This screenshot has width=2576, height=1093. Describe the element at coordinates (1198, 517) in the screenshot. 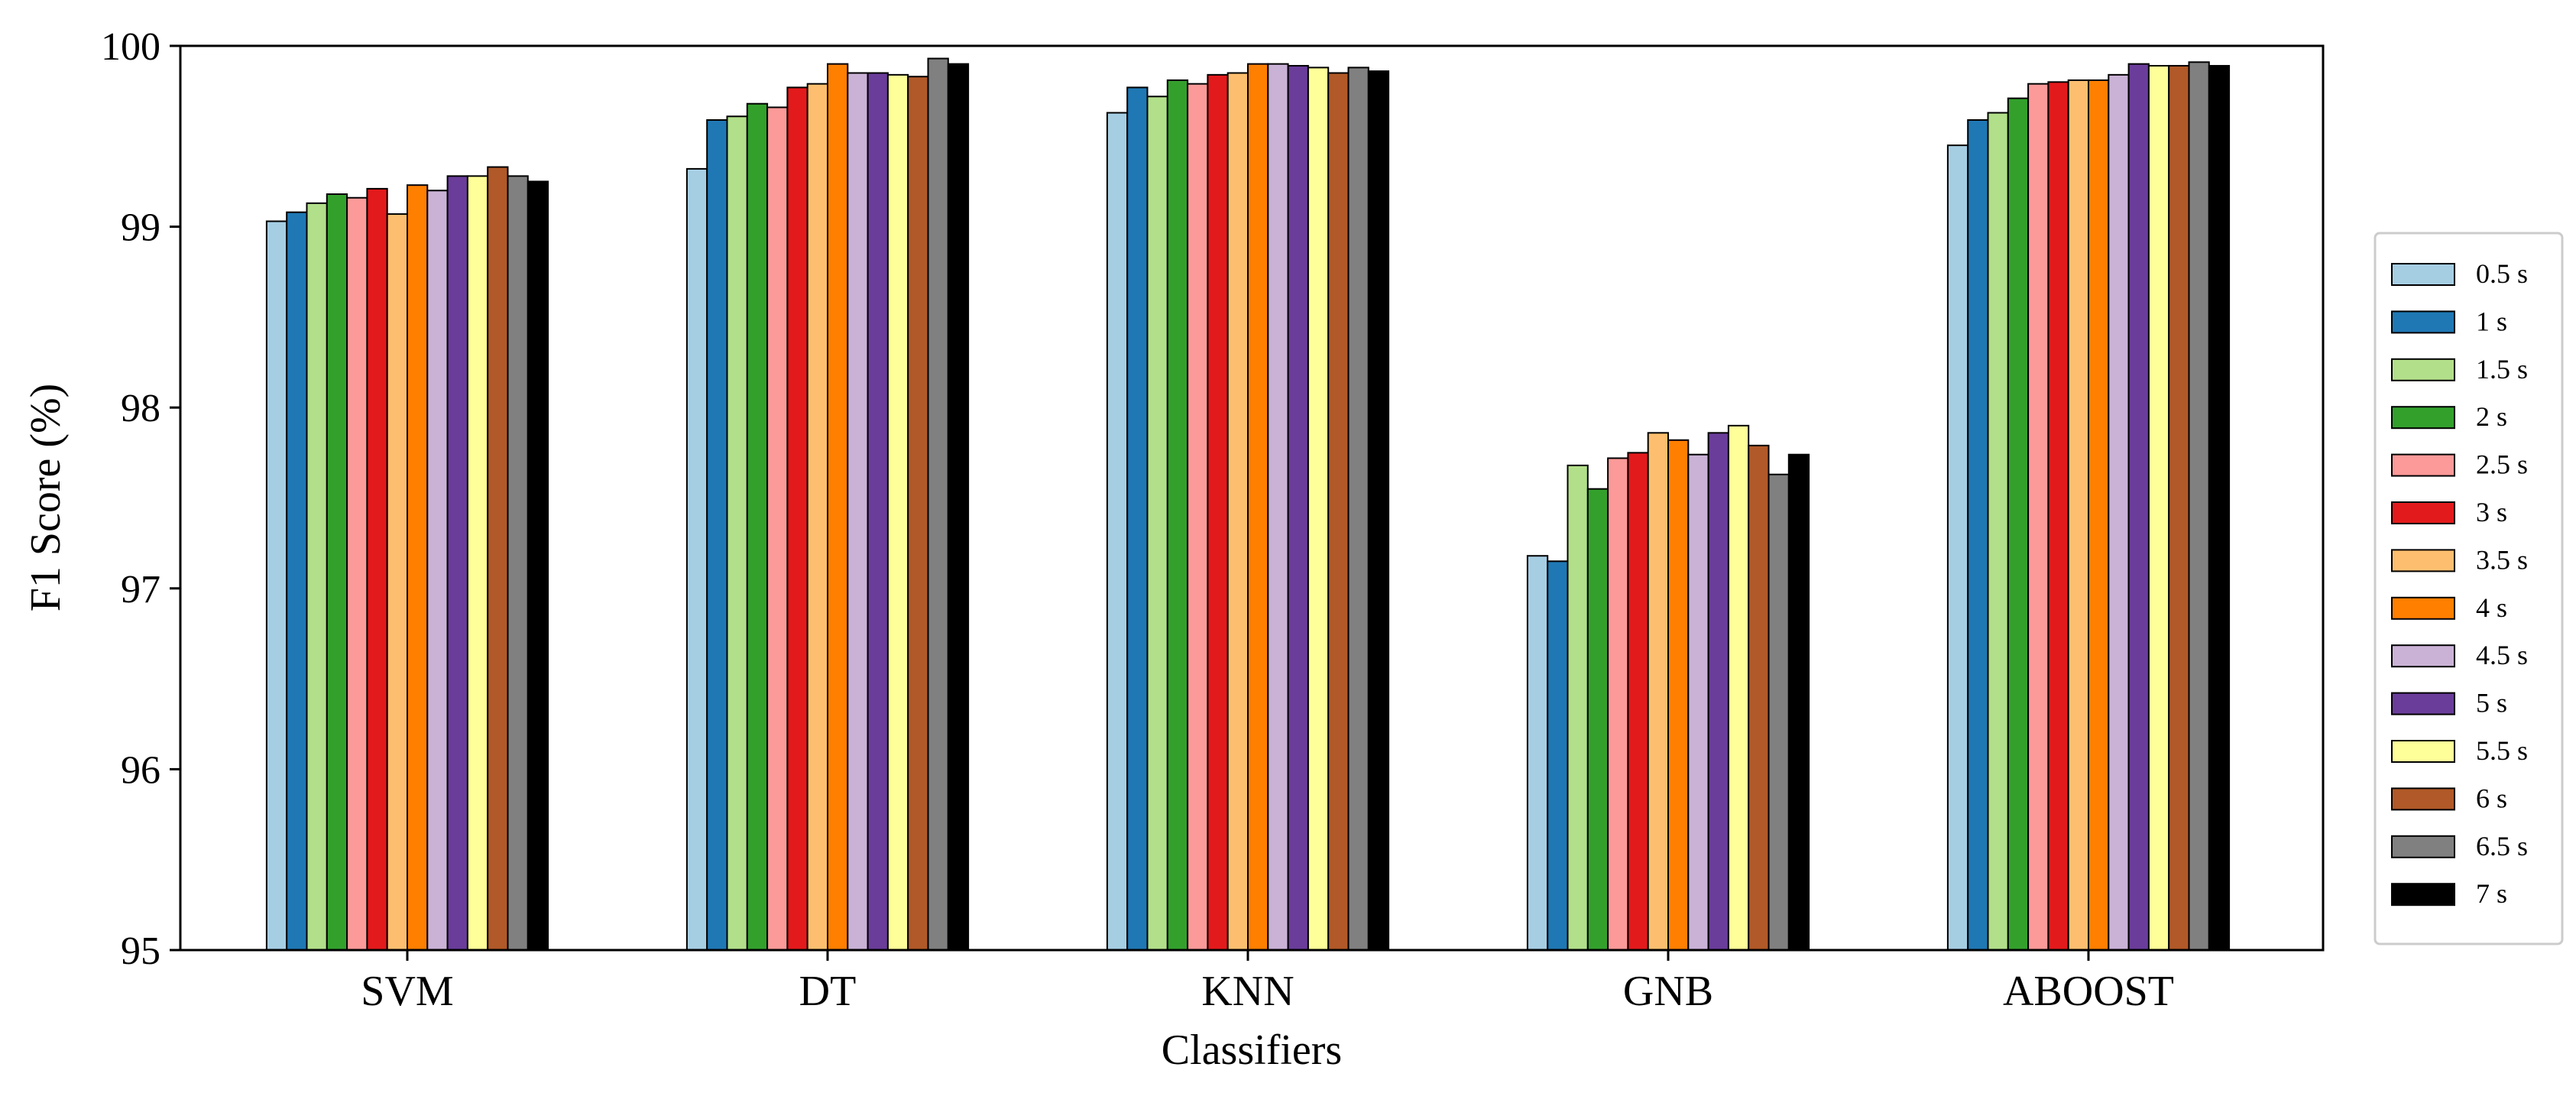

I see `bar-knn-25s` at that location.